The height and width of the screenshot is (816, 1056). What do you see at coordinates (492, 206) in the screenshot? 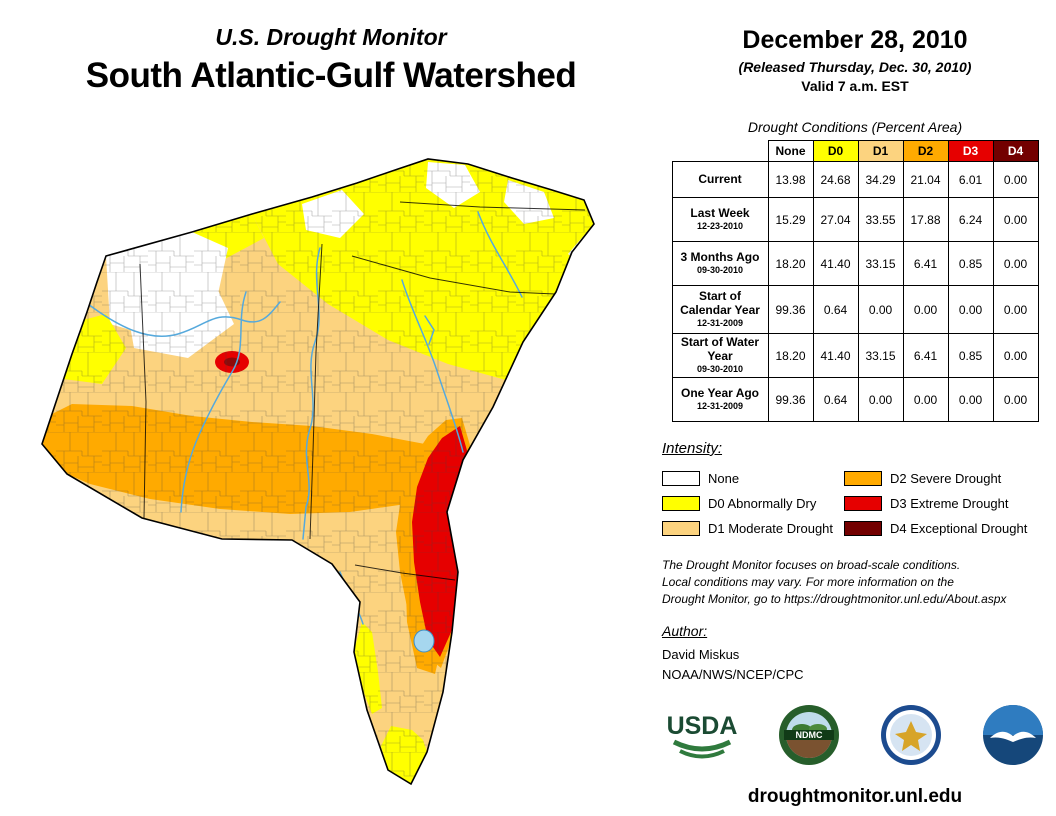
I see `border-va-nc` at bounding box center [492, 206].